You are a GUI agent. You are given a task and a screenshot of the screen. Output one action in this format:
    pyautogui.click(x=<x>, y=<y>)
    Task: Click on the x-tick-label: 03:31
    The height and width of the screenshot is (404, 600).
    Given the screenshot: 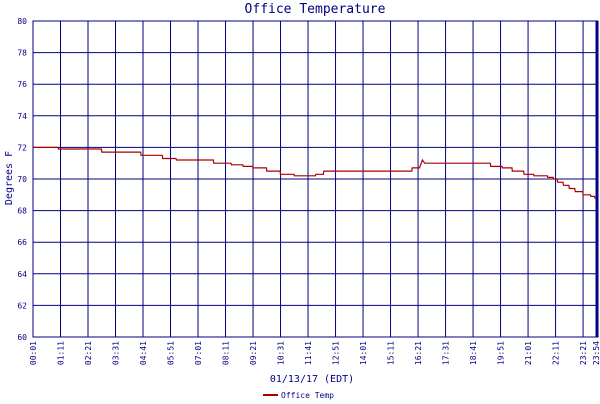 What is the action you would take?
    pyautogui.click(x=116, y=353)
    